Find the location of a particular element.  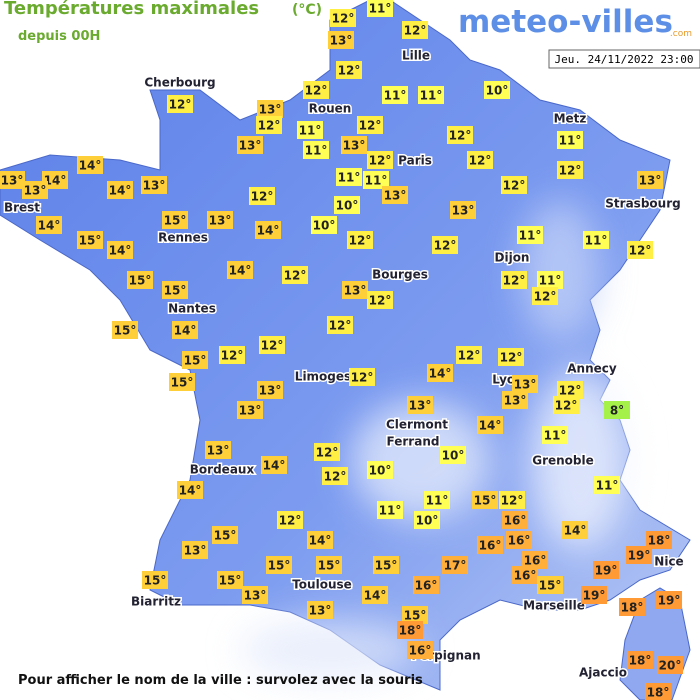

temp-label: 18° is located at coordinates (658, 693).